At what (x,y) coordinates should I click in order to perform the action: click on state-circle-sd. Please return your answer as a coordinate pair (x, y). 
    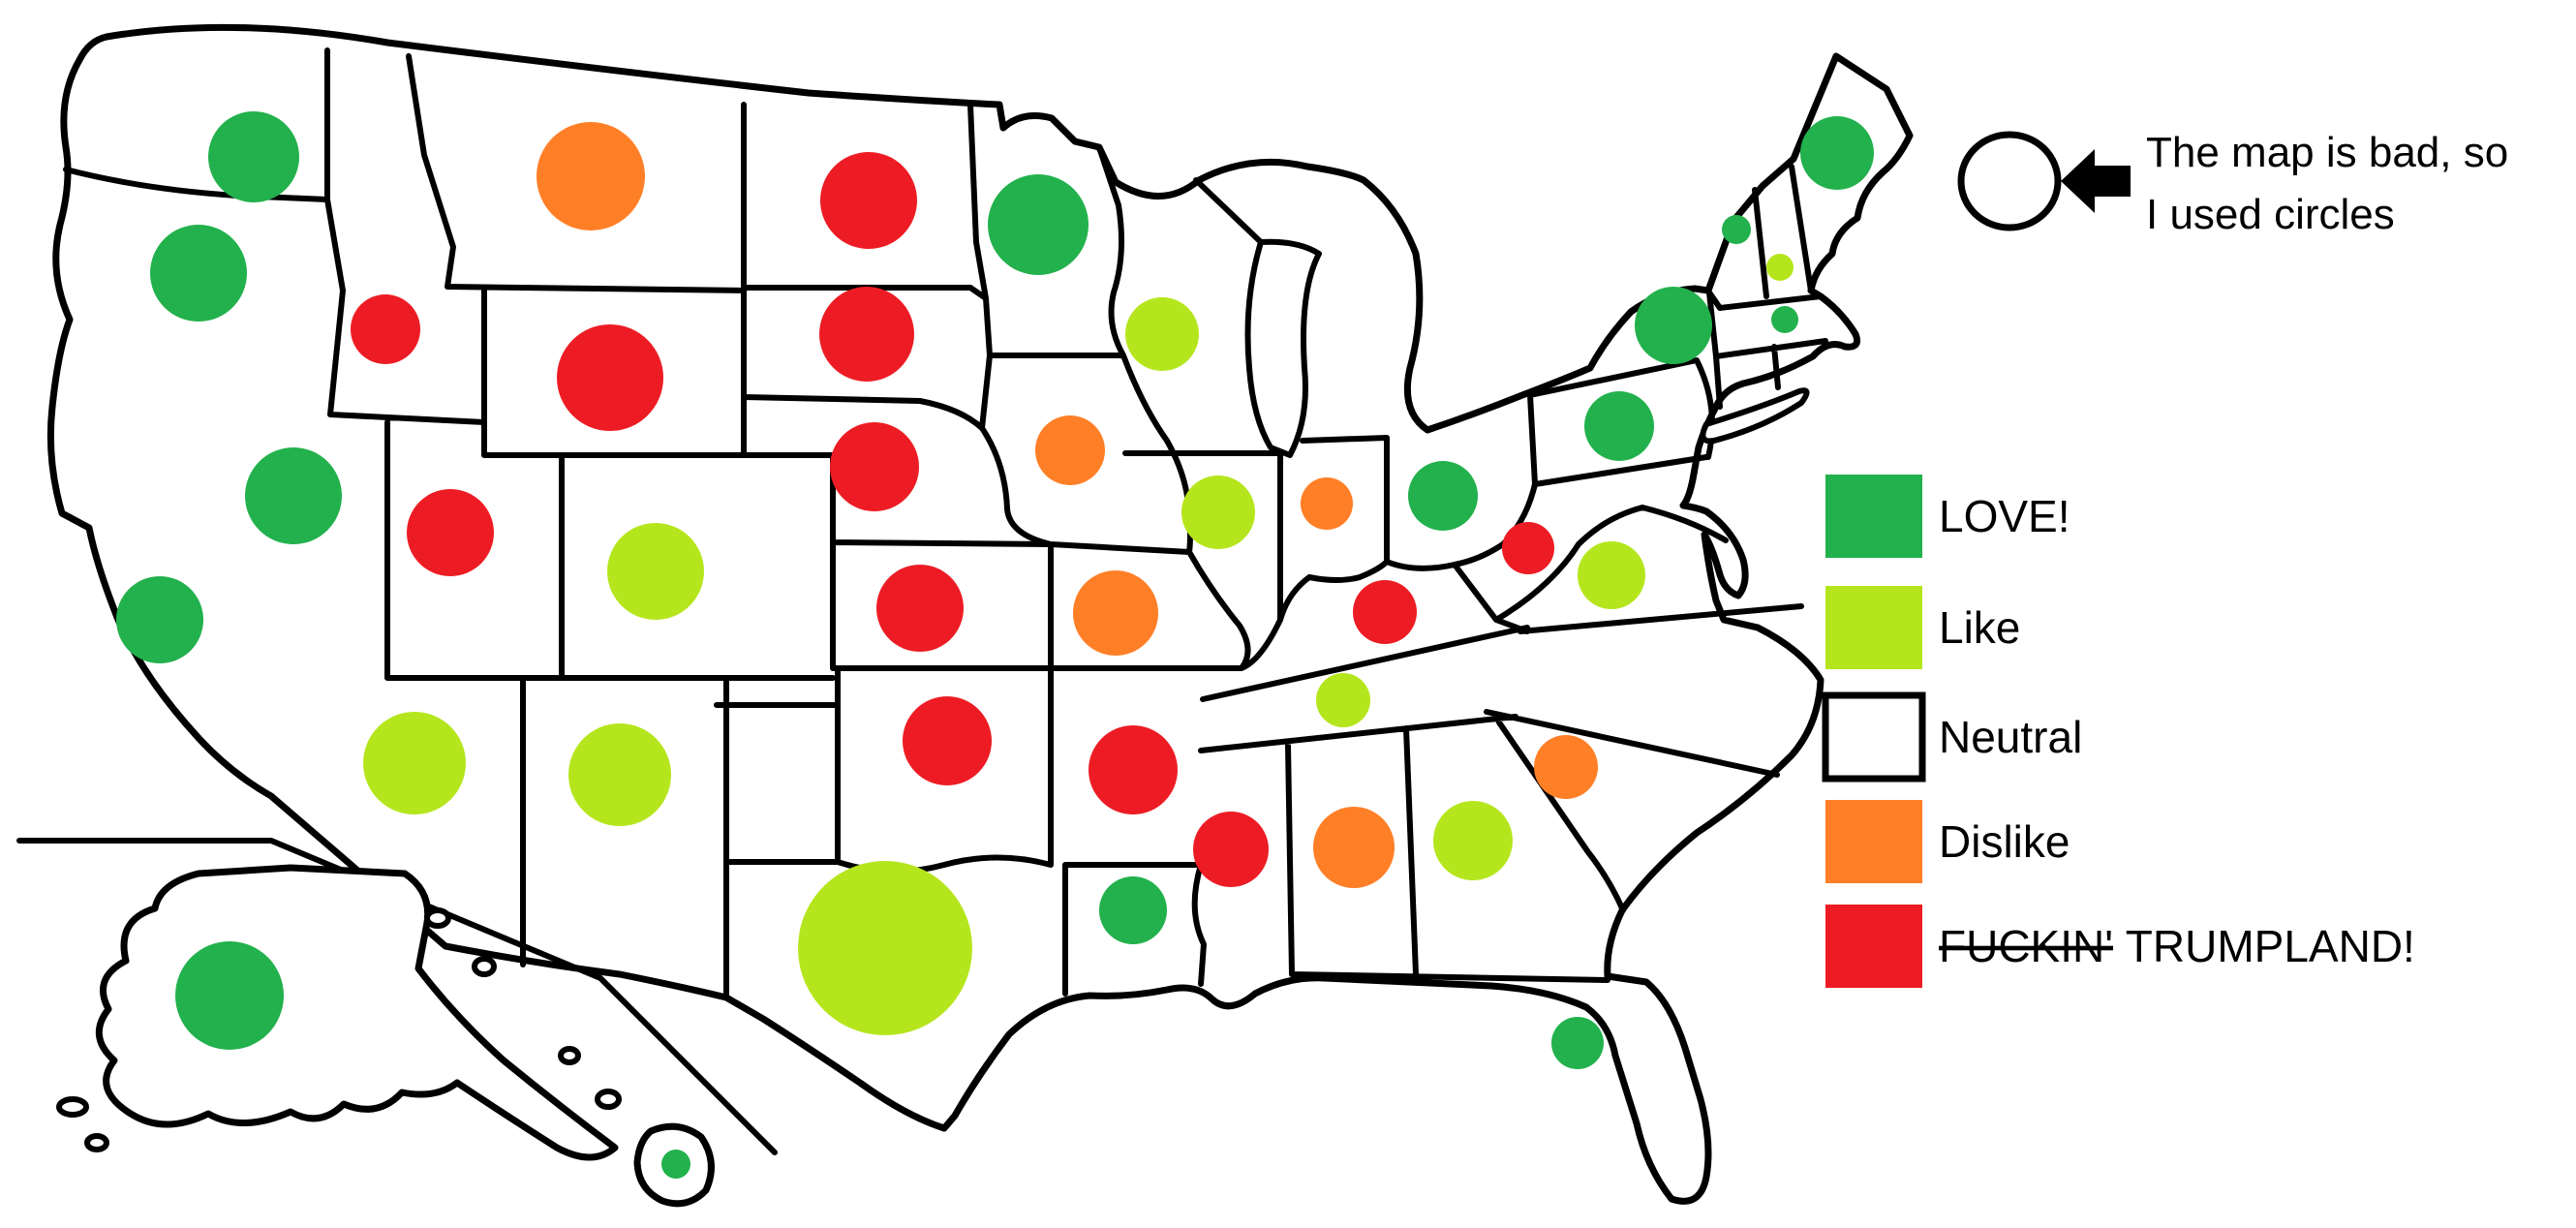
    Looking at the image, I should click on (866, 334).